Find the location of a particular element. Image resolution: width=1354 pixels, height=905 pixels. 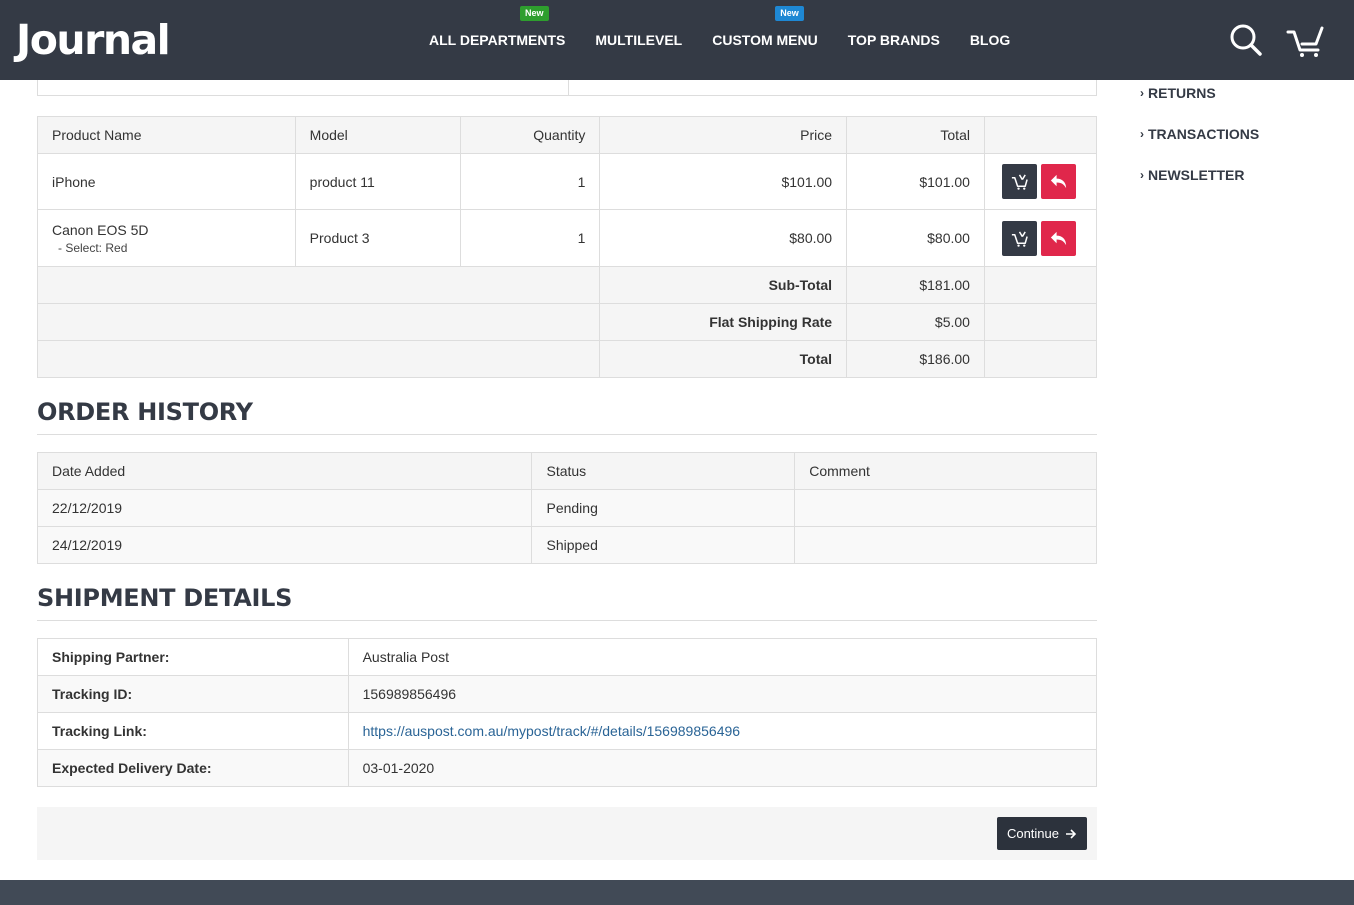

nav-blog: BLOG is located at coordinates (990, 40).